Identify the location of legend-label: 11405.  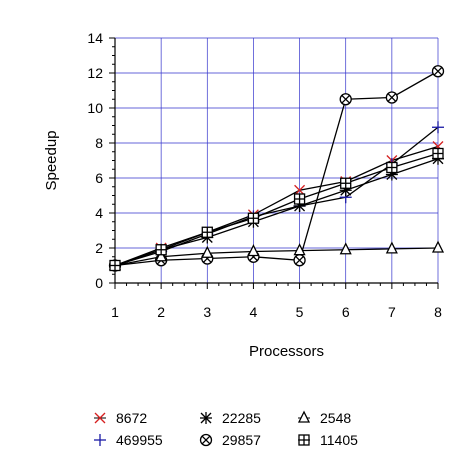
(339, 440).